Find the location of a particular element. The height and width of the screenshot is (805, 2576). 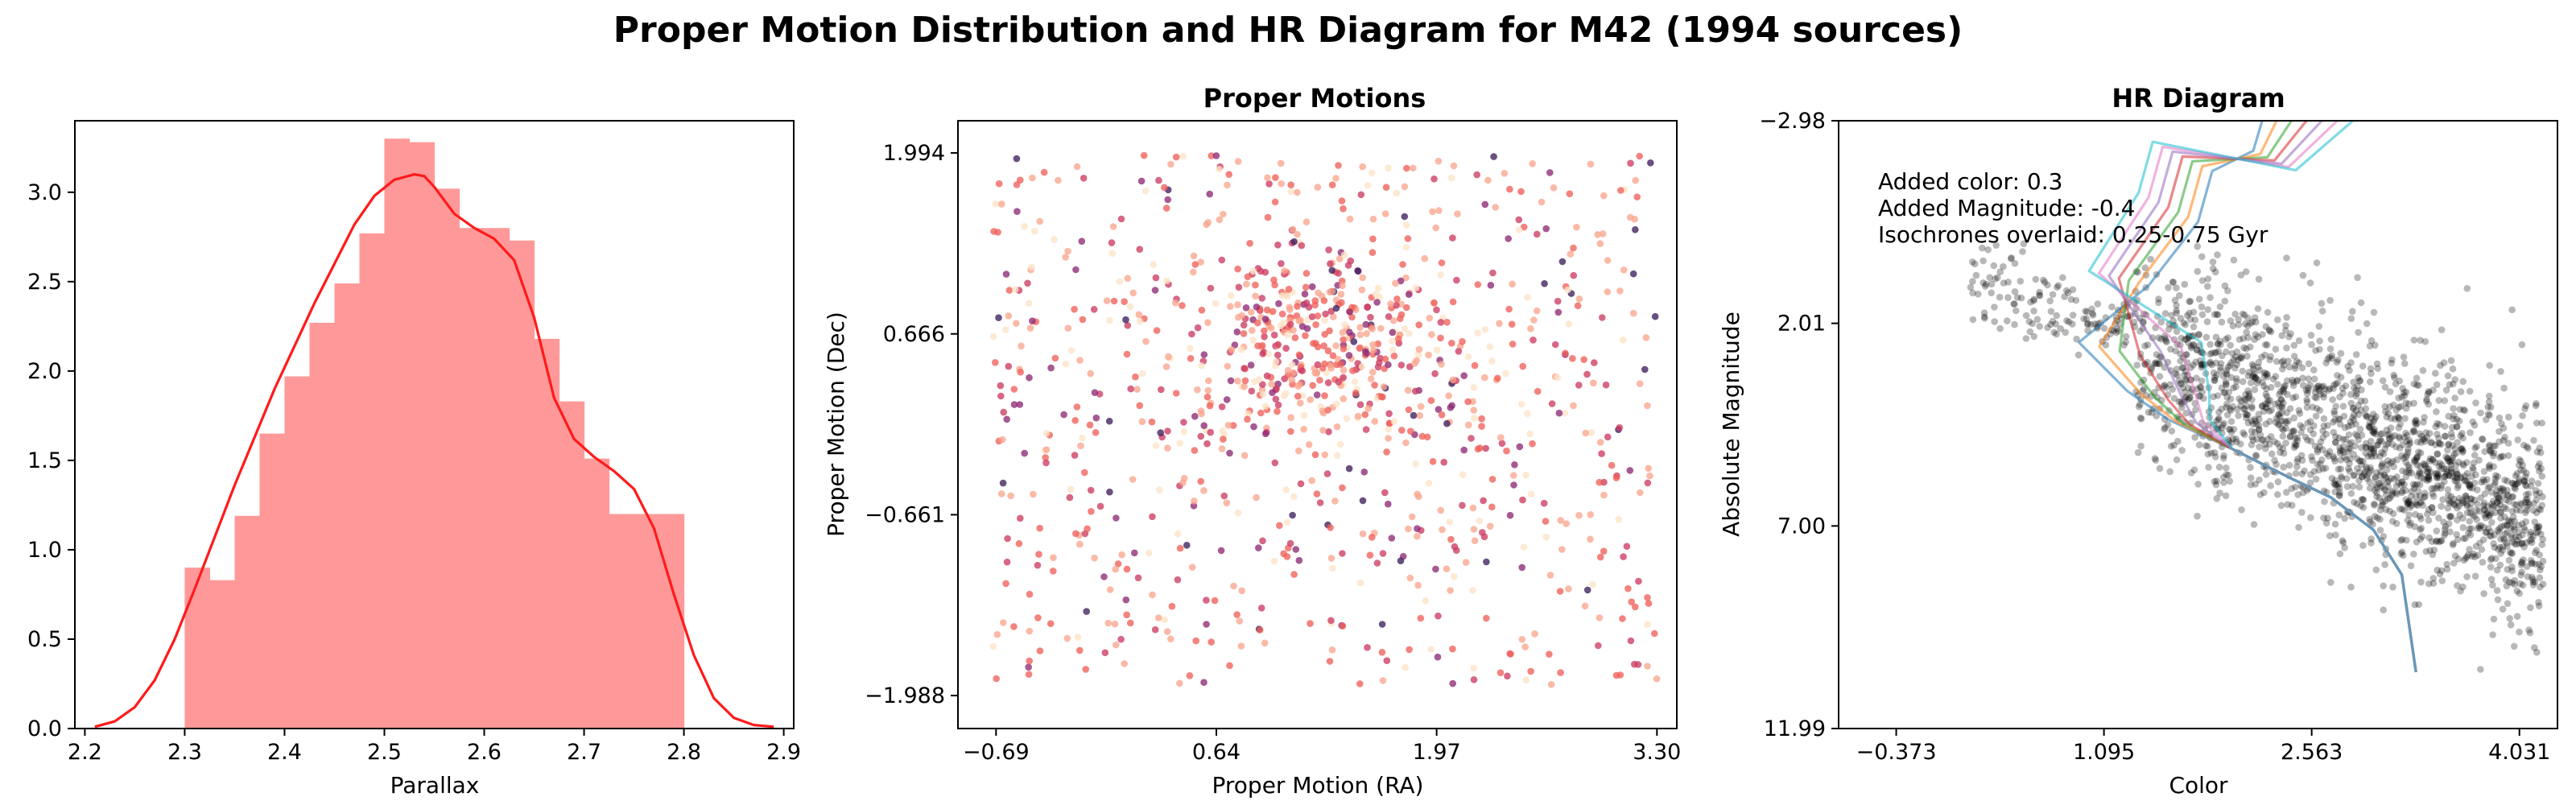

x-tick-label: 1.095 is located at coordinates (2104, 752).